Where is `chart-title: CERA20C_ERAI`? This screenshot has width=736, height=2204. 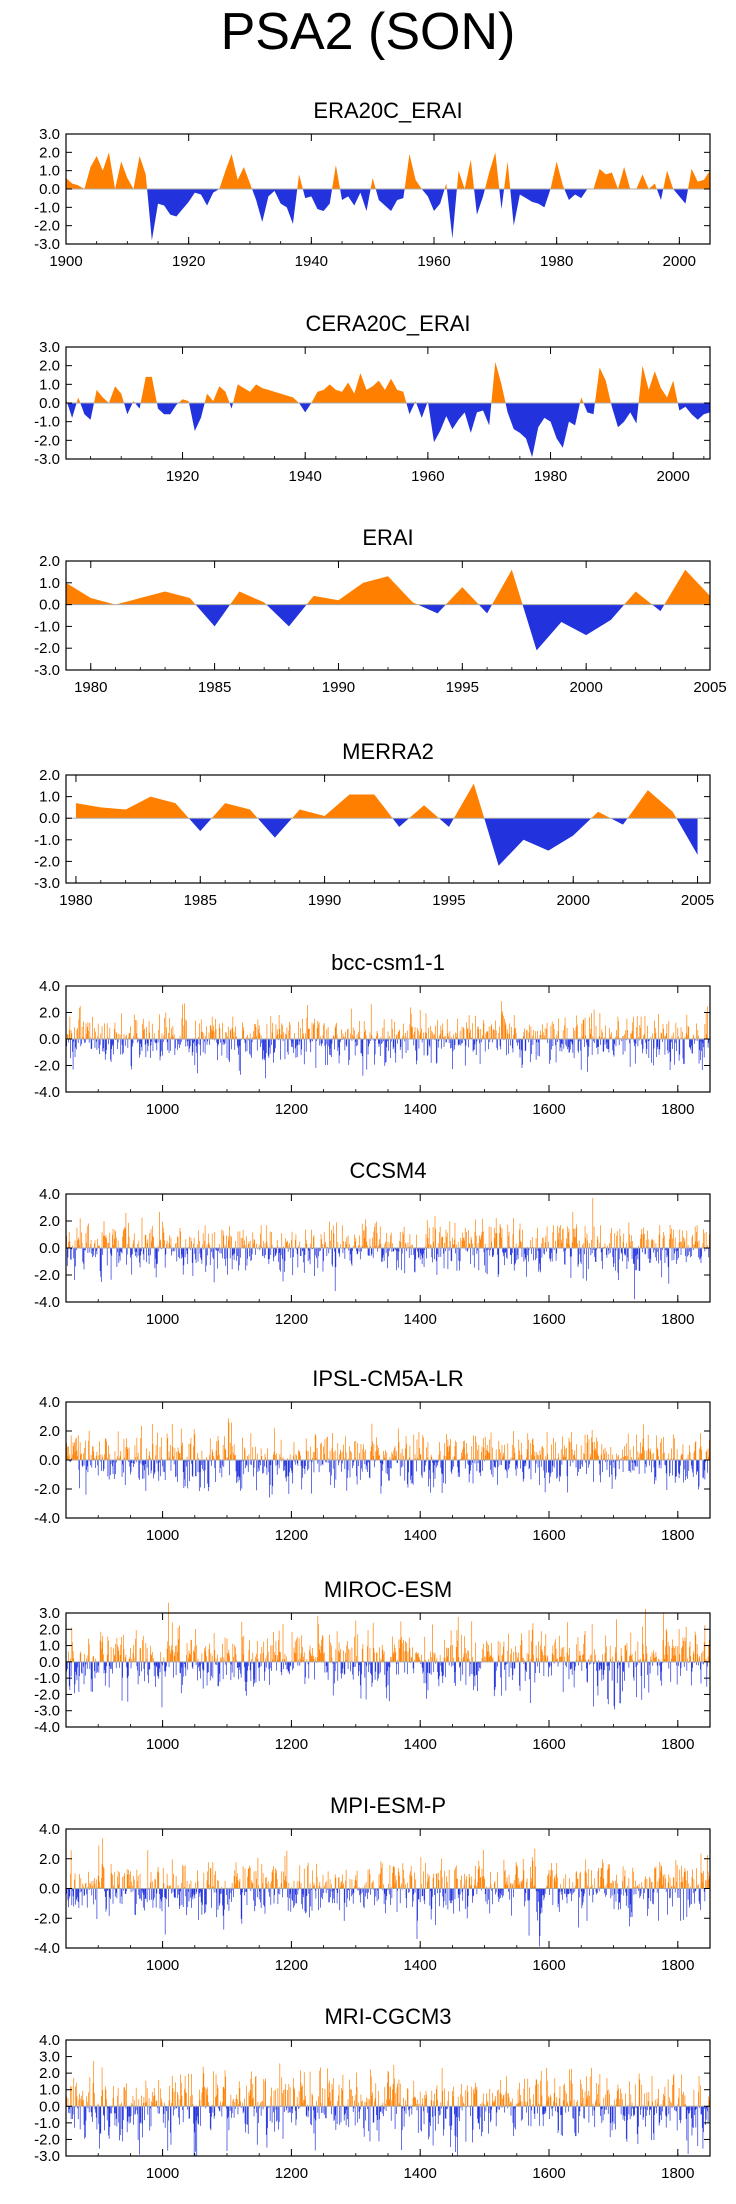
chart-title: CERA20C_ERAI is located at coordinates (387, 323).